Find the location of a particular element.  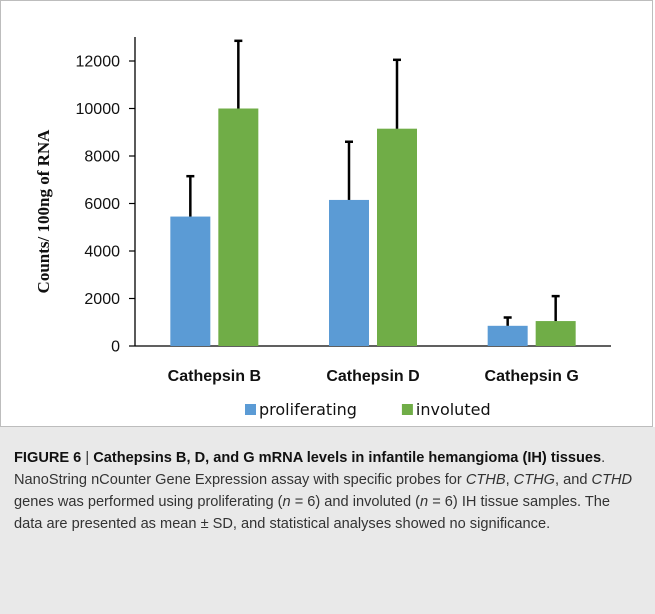

y-tick-label: 0 is located at coordinates (115, 347).